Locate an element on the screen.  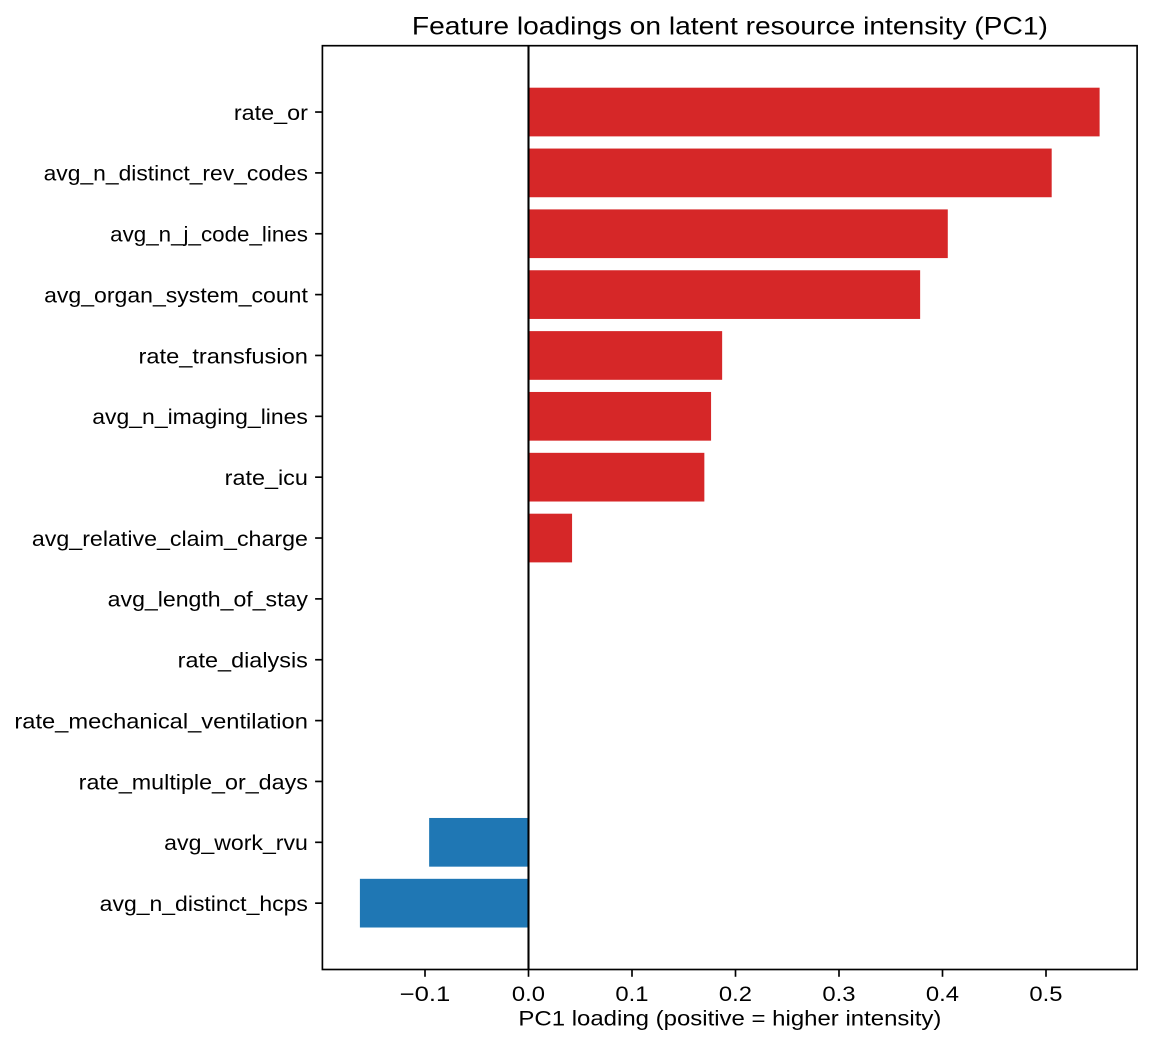
svg-text: −0.1 is located at coordinates (425, 994).